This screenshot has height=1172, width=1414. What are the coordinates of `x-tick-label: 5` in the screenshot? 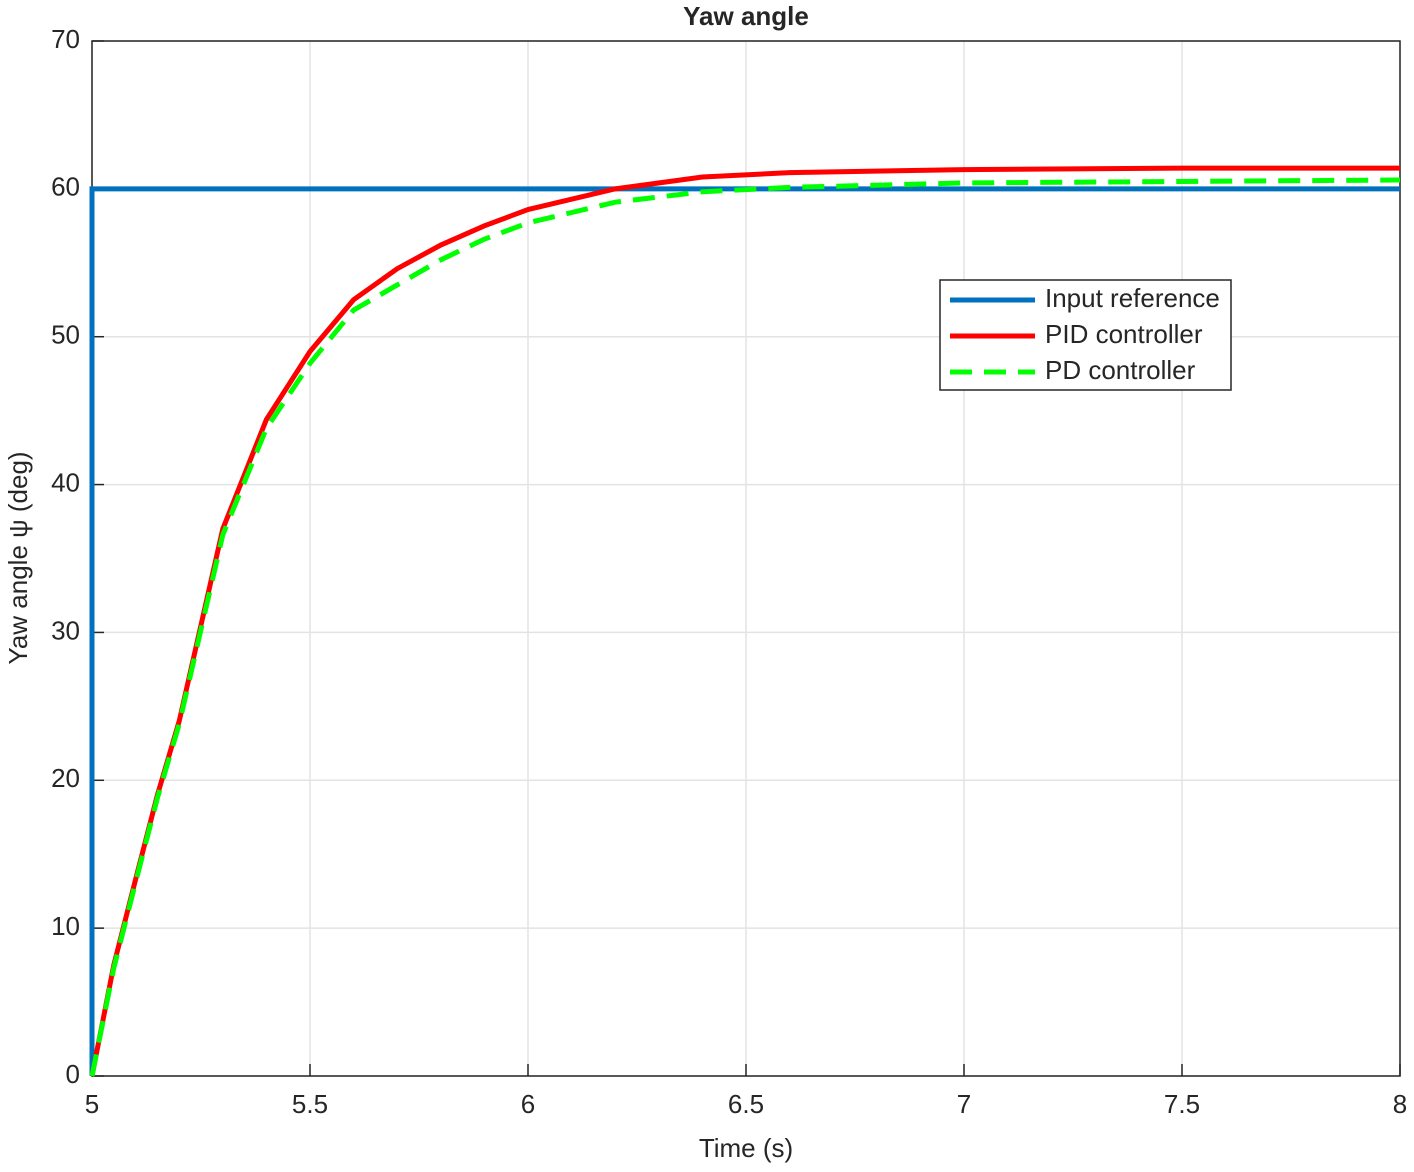 It's located at (92, 1104).